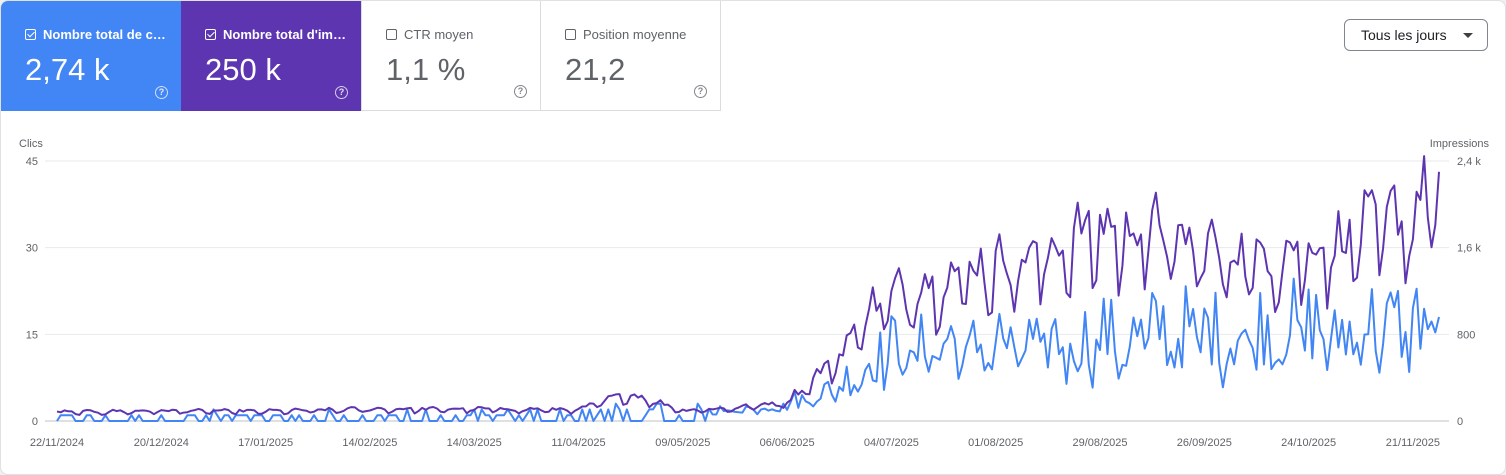  I want to click on right-axis-tick: 1,6 k, so click(1469, 249).